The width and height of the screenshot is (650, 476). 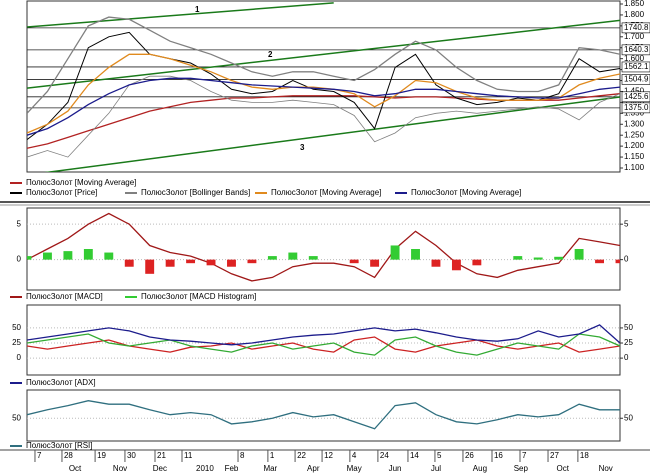 I want to click on month-label: Nov, so click(x=606, y=468).